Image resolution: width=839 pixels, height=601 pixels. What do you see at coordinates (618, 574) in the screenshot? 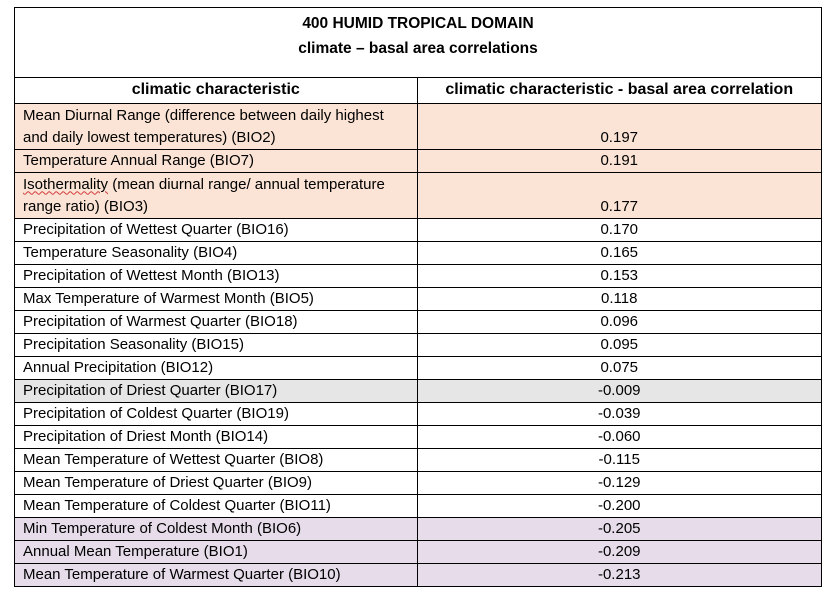
I see `correlation-cell: -0.213` at bounding box center [618, 574].